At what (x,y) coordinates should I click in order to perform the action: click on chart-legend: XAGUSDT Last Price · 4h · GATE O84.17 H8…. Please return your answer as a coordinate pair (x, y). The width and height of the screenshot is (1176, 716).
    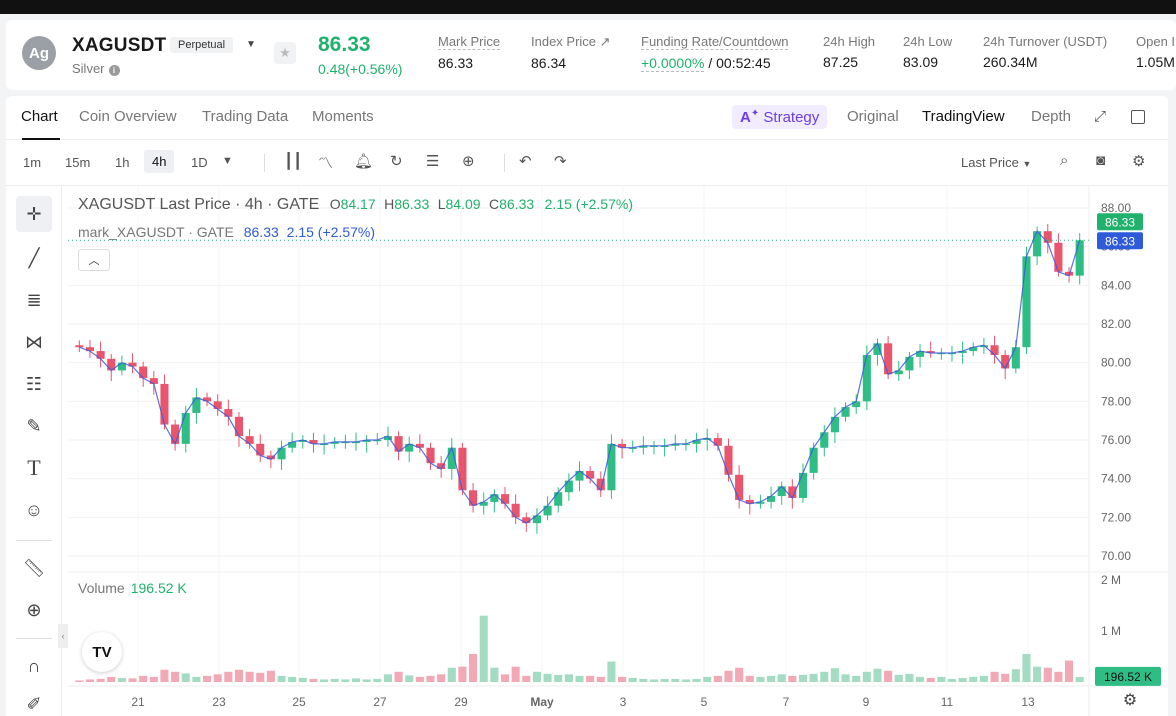
    Looking at the image, I should click on (355, 204).